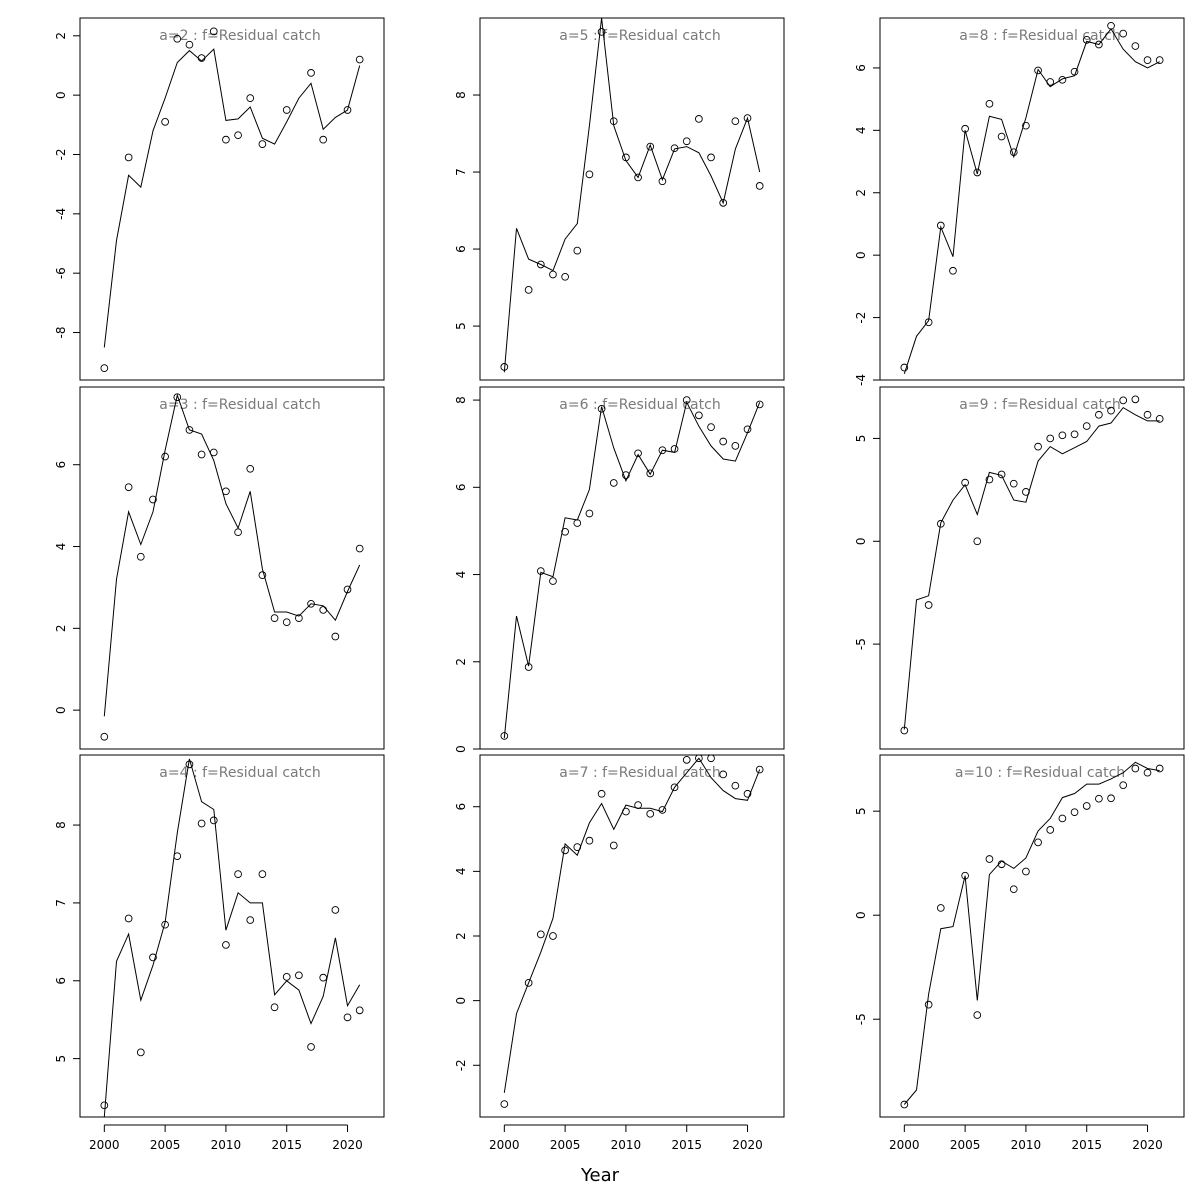  Describe the element at coordinates (461, 1001) in the screenshot. I see `y-tick-label: 0` at that location.